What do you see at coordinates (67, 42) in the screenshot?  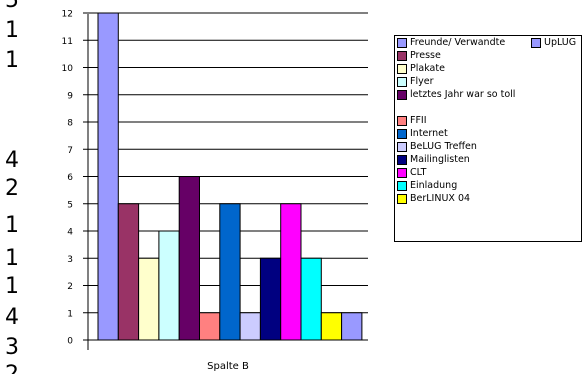 I see `y-tick-label: 11` at bounding box center [67, 42].